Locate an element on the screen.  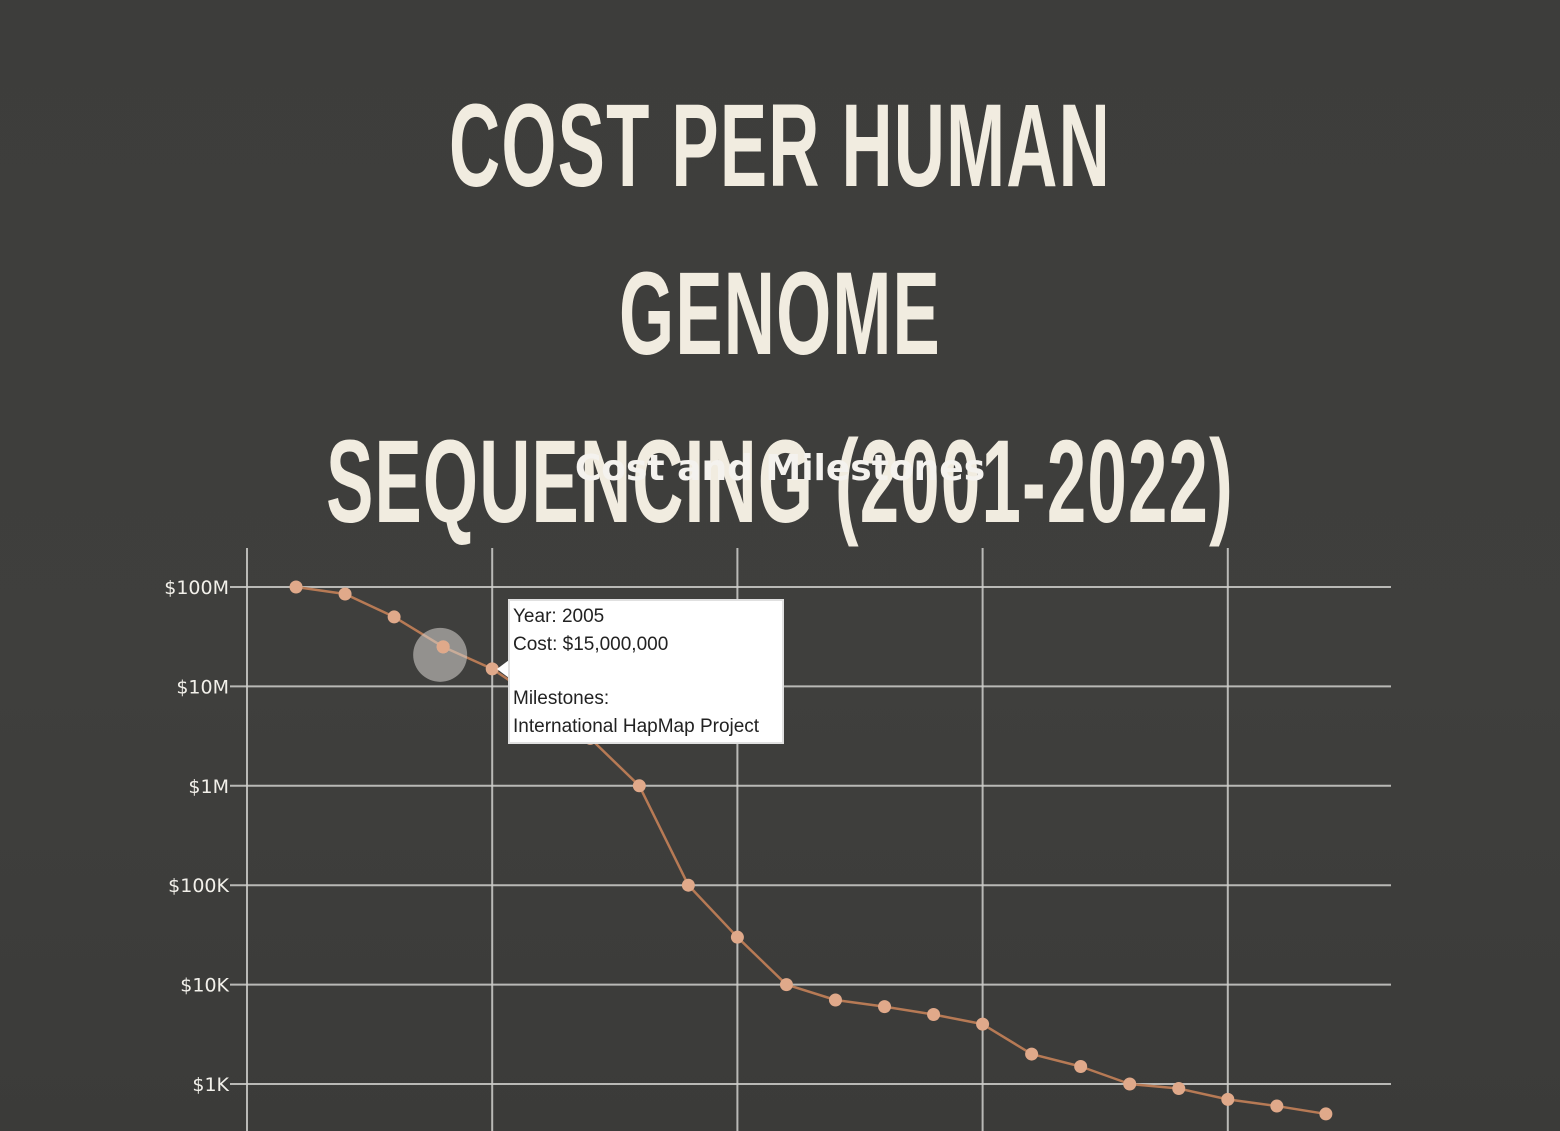
tooltip-year: Year: 2005 is located at coordinates (559, 616).